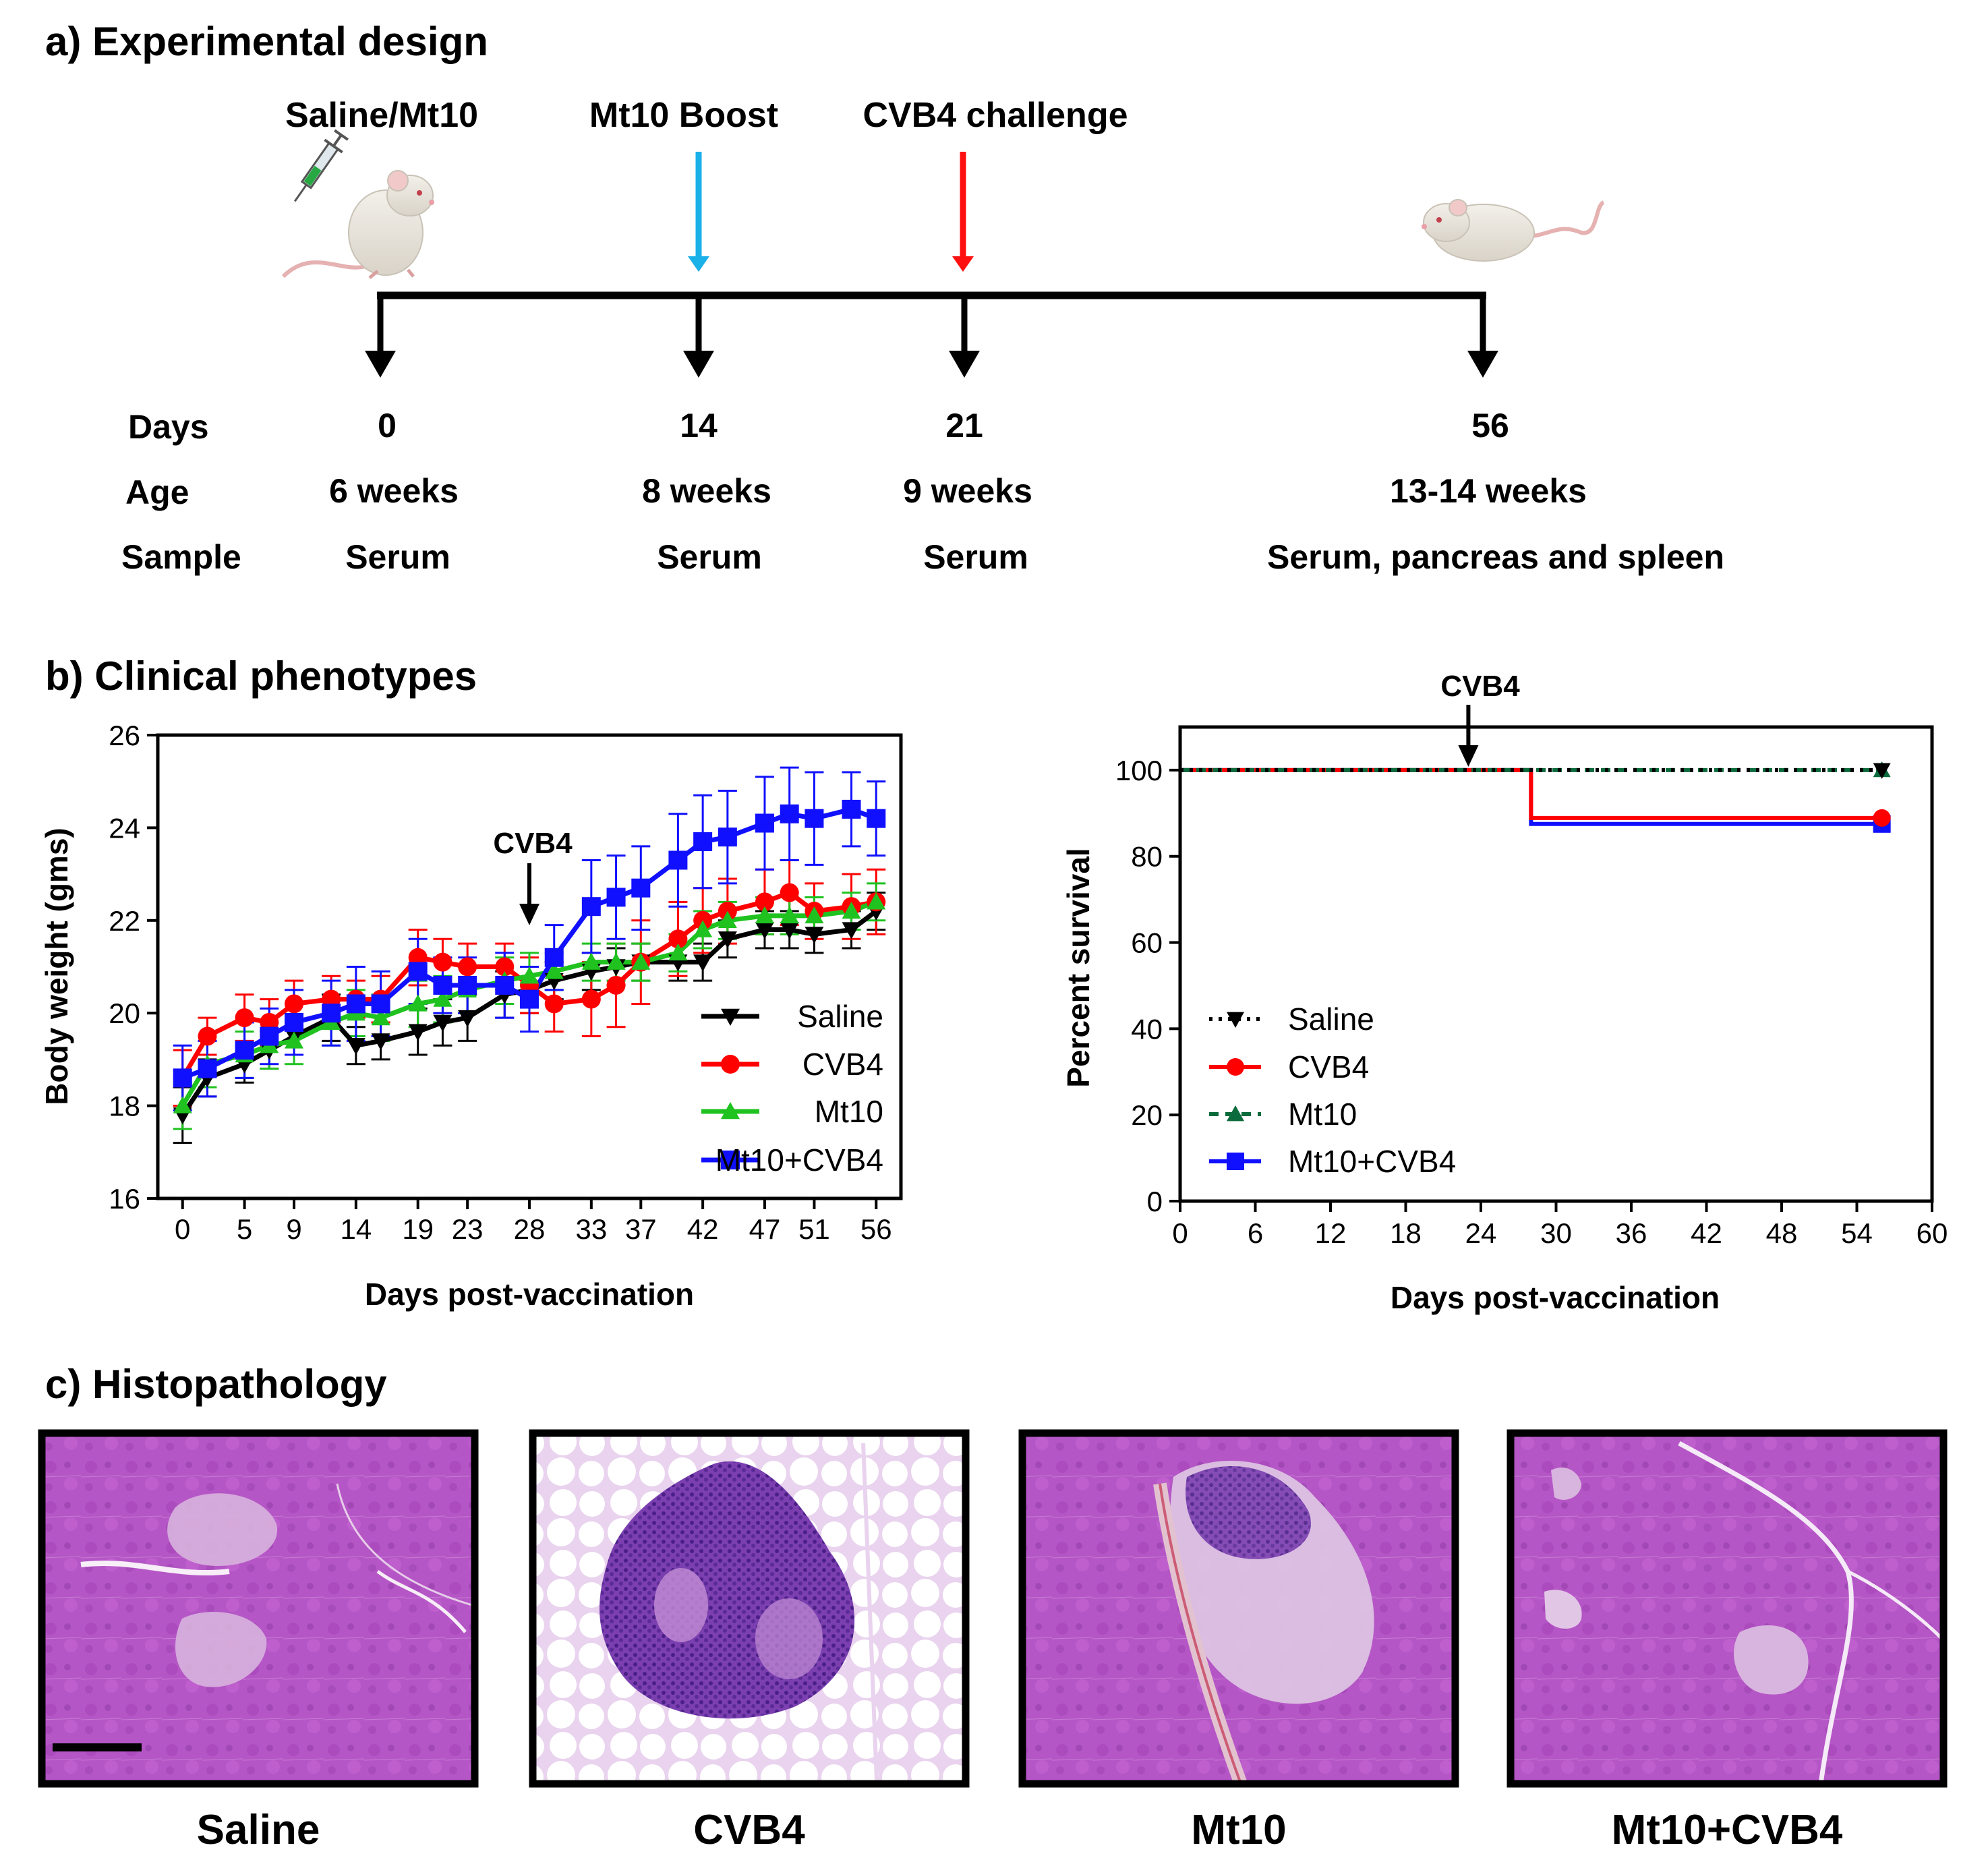  Describe the element at coordinates (382, 115) in the screenshot. I see `event-saline-mt10: Saline/Mt10` at that location.